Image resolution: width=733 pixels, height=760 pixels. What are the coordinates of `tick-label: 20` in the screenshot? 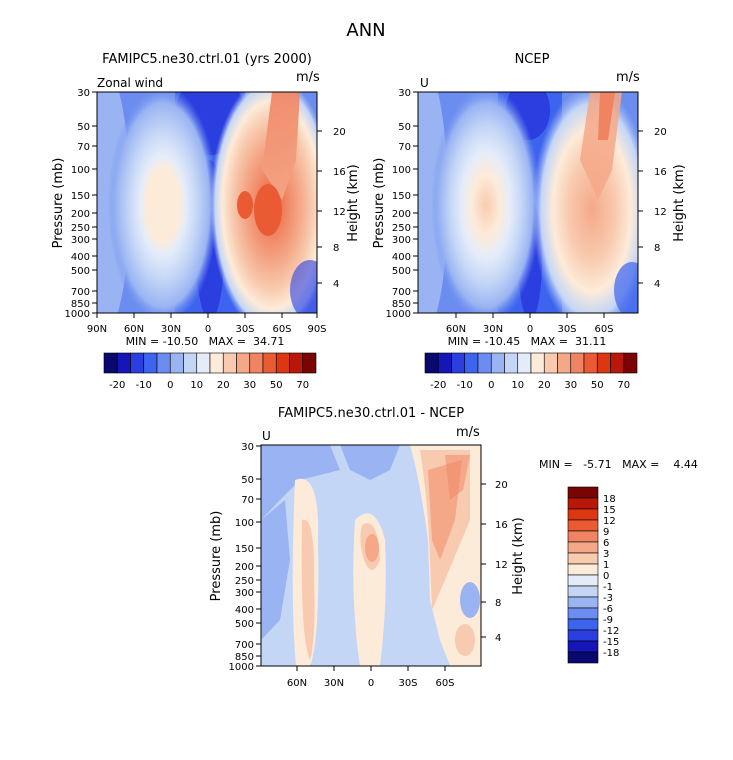 It's located at (660, 132).